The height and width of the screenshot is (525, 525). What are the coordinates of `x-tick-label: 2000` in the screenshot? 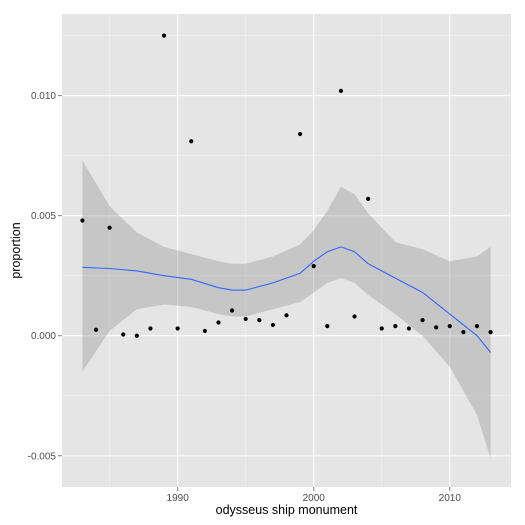 It's located at (314, 498).